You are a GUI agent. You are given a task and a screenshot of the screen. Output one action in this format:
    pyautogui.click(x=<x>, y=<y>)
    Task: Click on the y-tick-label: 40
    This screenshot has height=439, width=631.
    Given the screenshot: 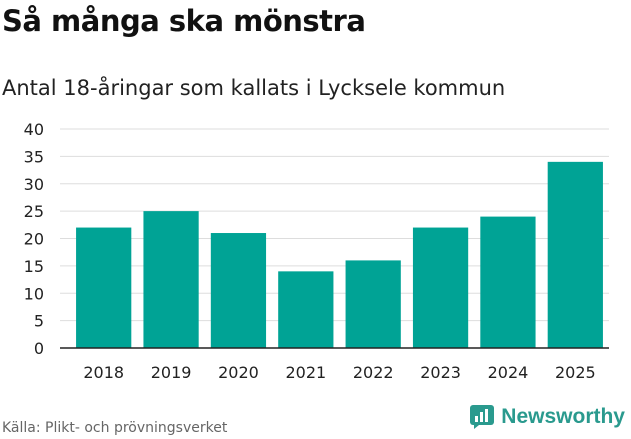 What is the action you would take?
    pyautogui.click(x=34, y=129)
    